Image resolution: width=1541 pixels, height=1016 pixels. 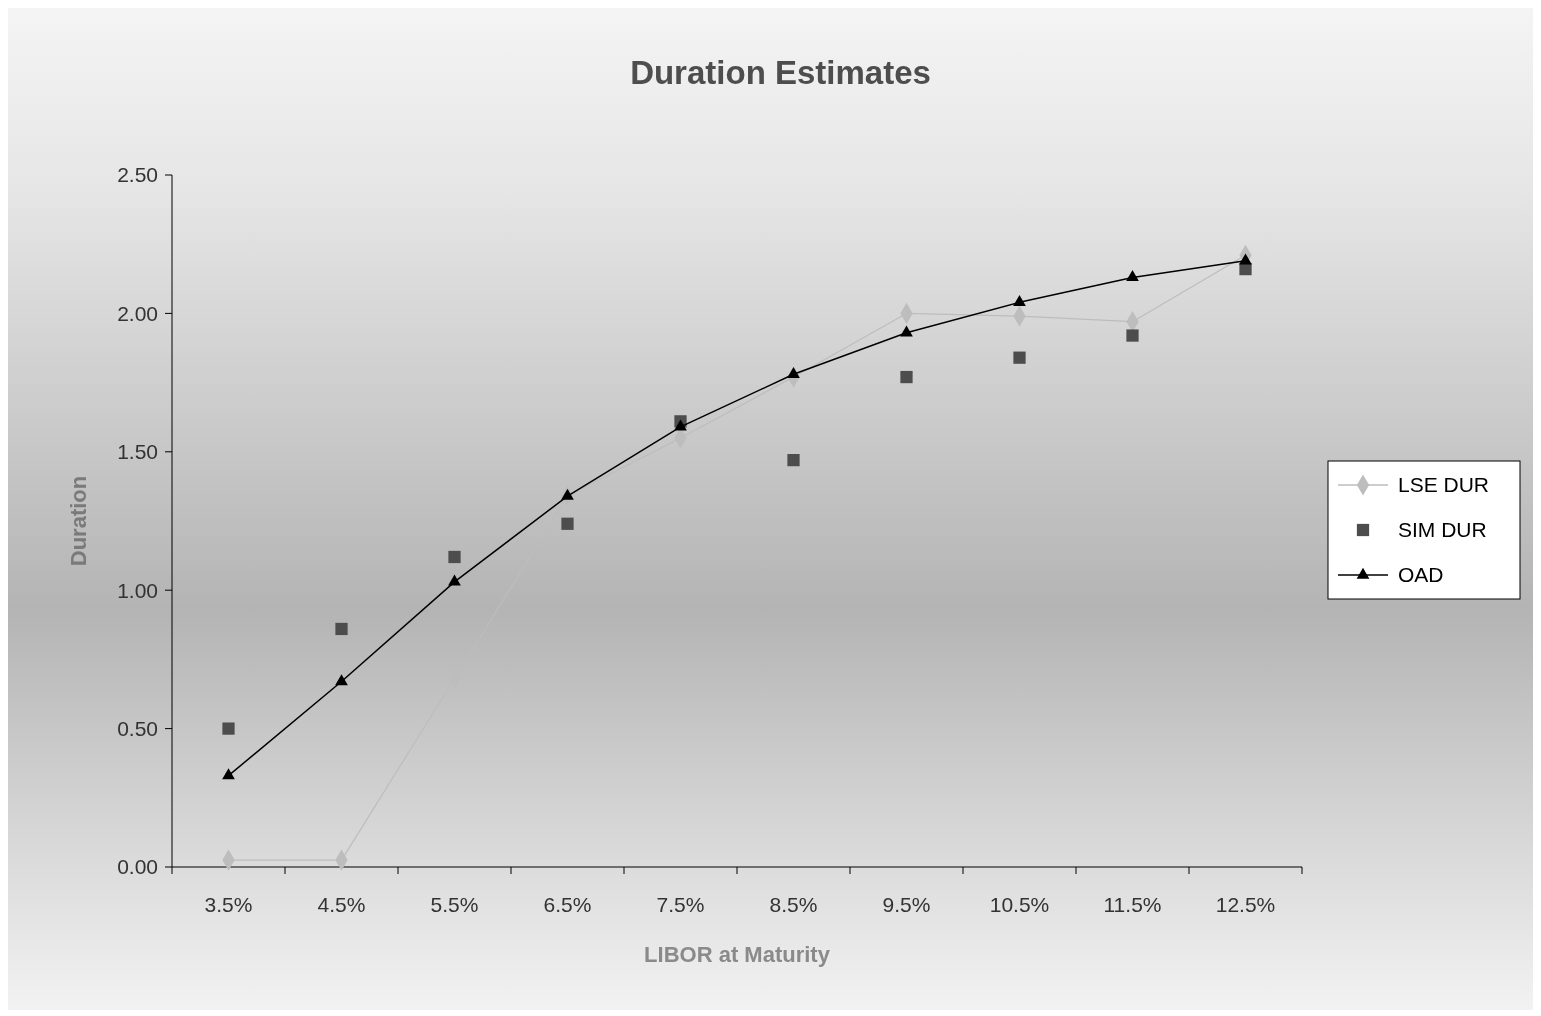 What do you see at coordinates (137, 313) in the screenshot?
I see `y-tick-label: 2.00` at bounding box center [137, 313].